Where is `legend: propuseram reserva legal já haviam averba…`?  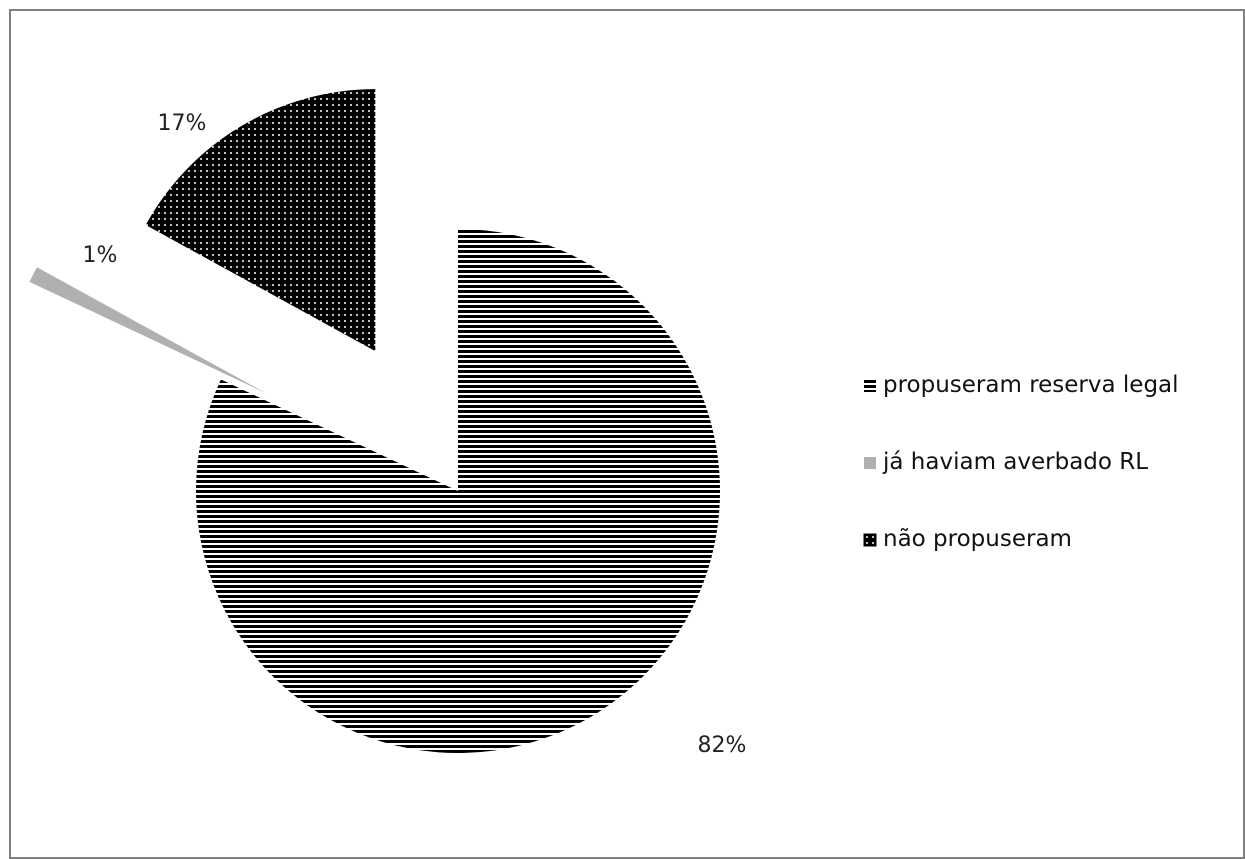 legend: propuseram reserva legal já haviam averba… is located at coordinates (1021, 462).